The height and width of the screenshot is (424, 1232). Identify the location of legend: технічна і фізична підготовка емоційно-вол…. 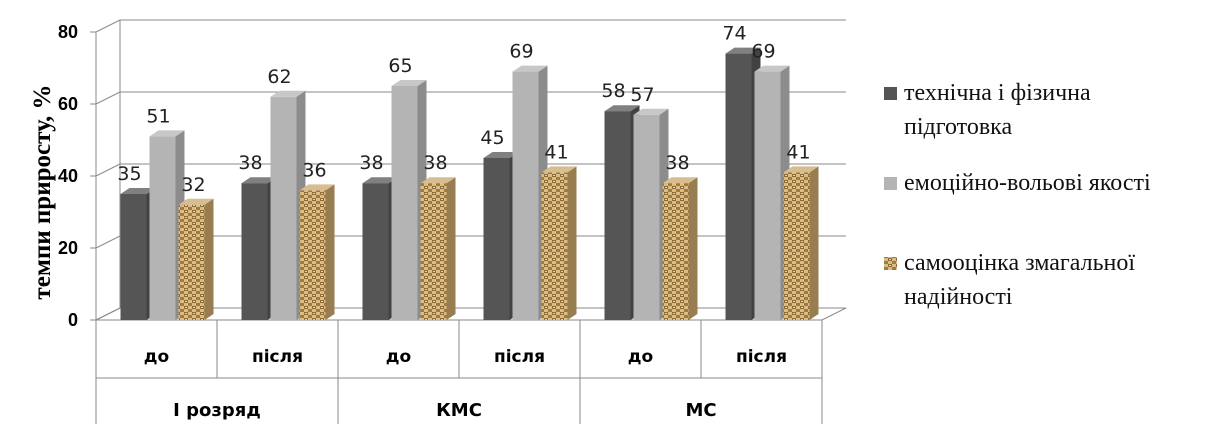
(1017, 195).